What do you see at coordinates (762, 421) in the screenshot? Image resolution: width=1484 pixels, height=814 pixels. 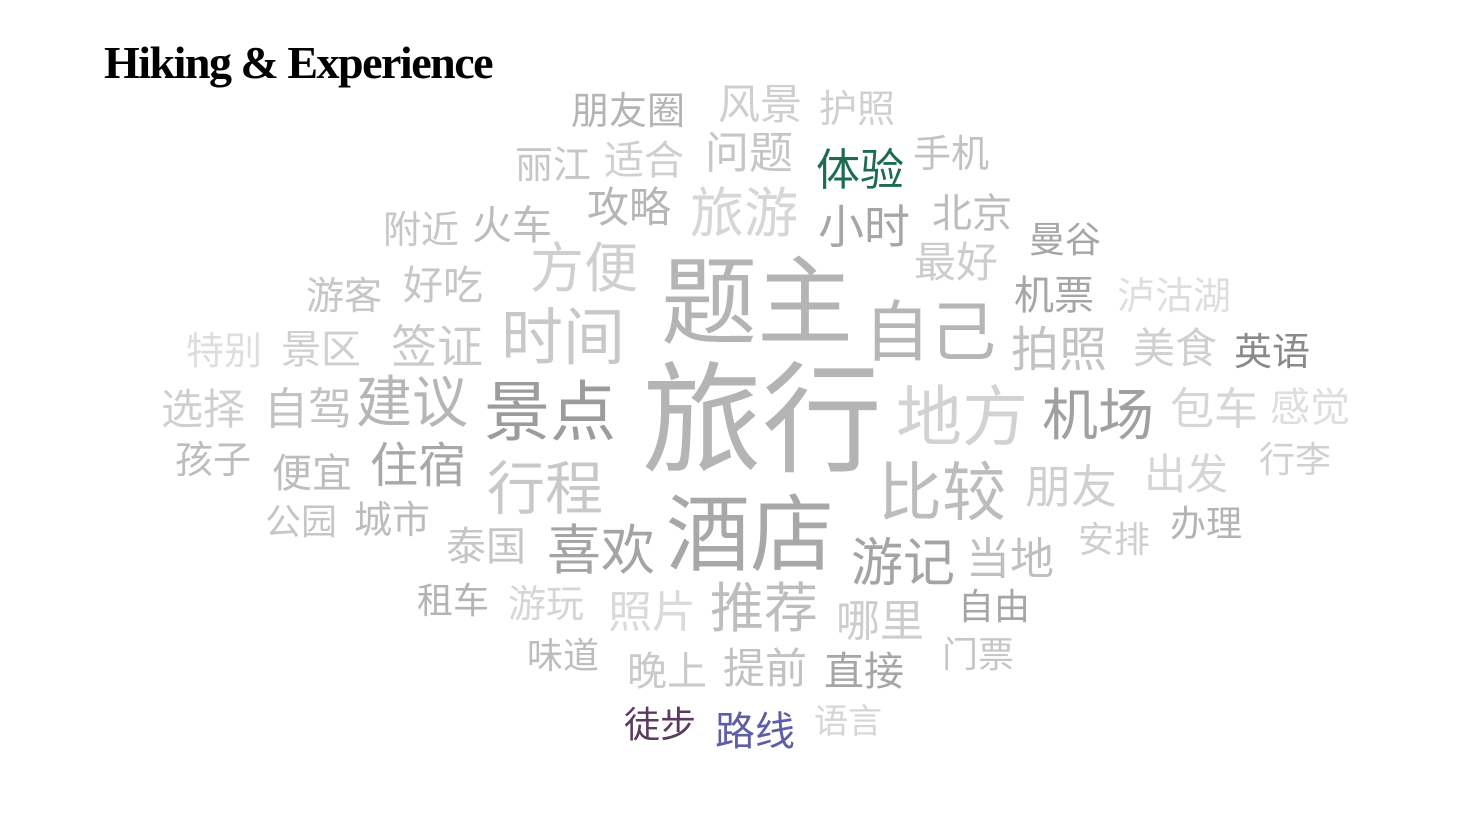 I see `word-cloud-term: 旅行` at bounding box center [762, 421].